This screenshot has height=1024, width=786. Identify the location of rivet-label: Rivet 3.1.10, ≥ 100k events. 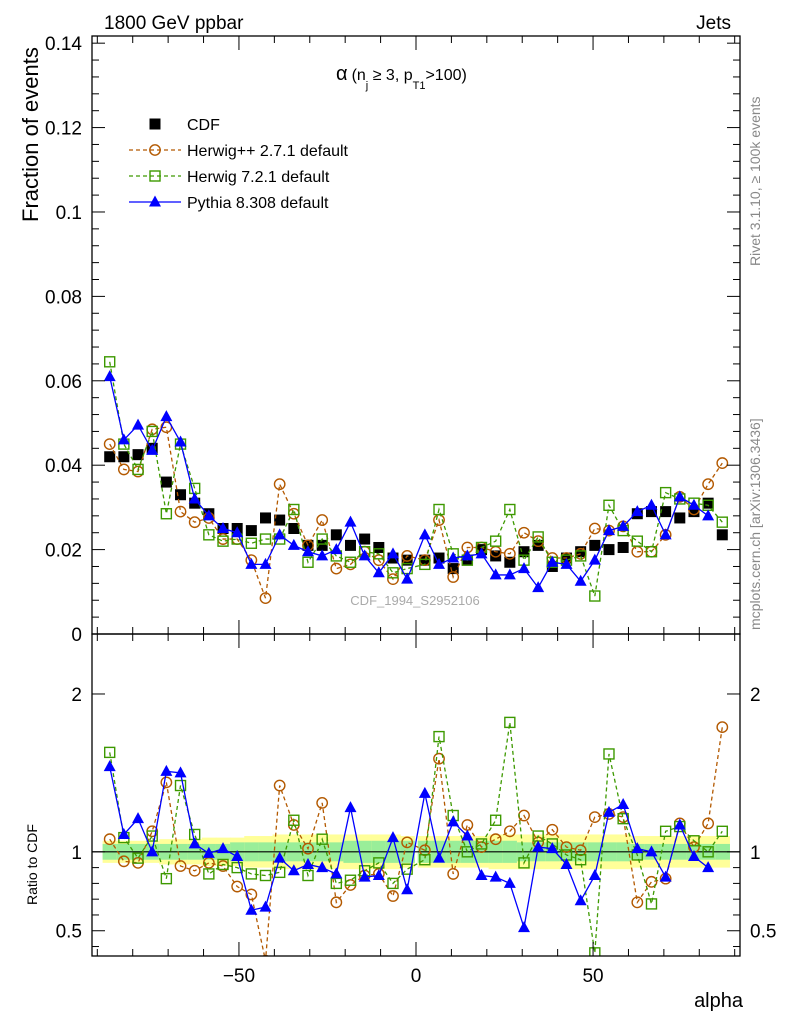
(755, 181).